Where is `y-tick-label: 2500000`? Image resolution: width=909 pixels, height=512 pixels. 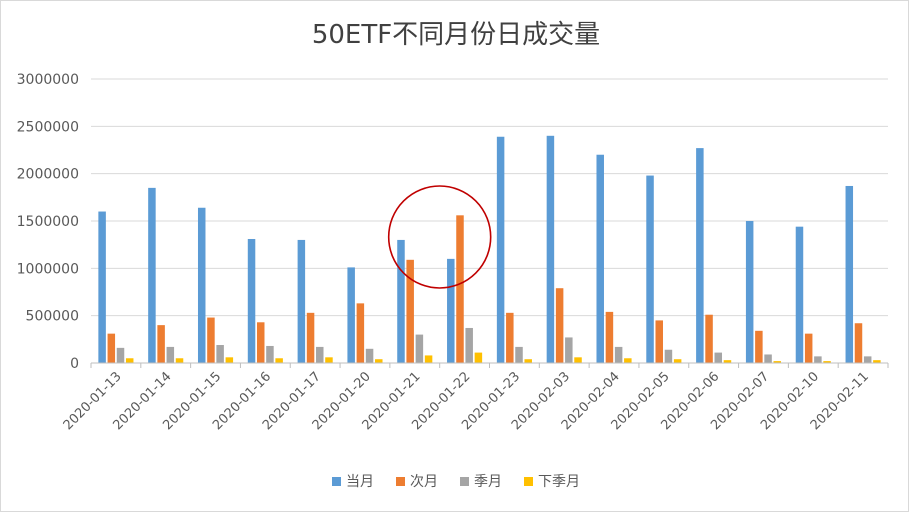
y-tick-label: 2500000 is located at coordinates (48, 127).